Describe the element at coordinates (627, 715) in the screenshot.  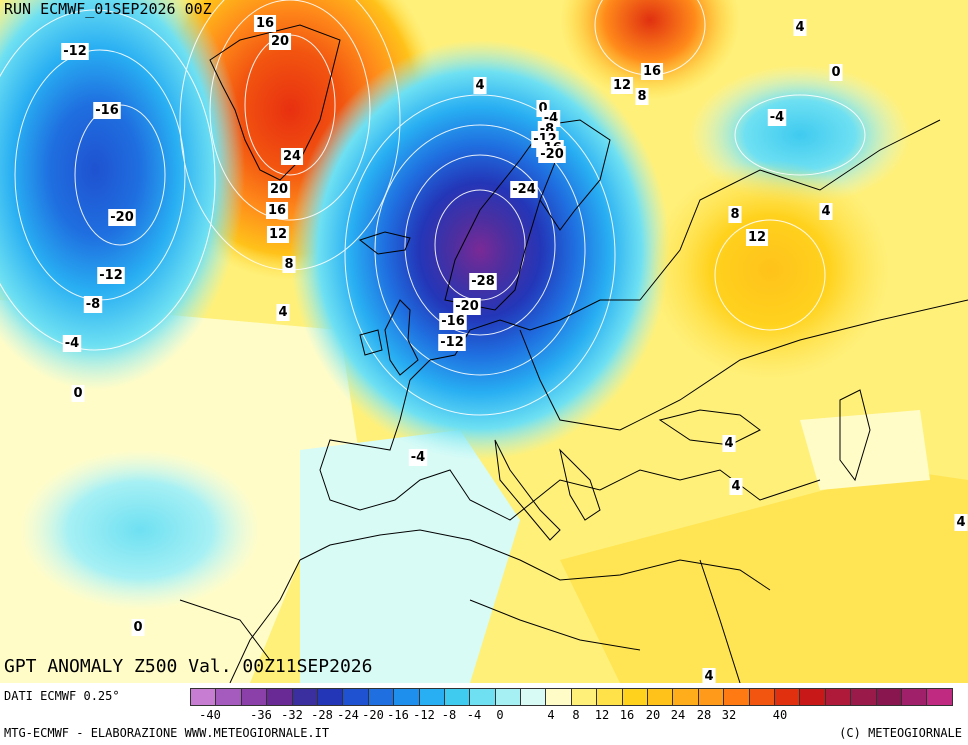
I see `scale-tick-label: 16` at that location.